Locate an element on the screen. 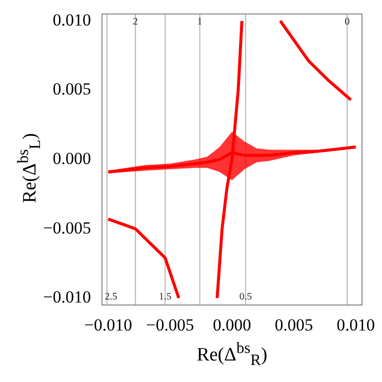 Image resolution: width=382 pixels, height=382 pixels. y-tick-label: 0.010 is located at coordinates (71, 20).